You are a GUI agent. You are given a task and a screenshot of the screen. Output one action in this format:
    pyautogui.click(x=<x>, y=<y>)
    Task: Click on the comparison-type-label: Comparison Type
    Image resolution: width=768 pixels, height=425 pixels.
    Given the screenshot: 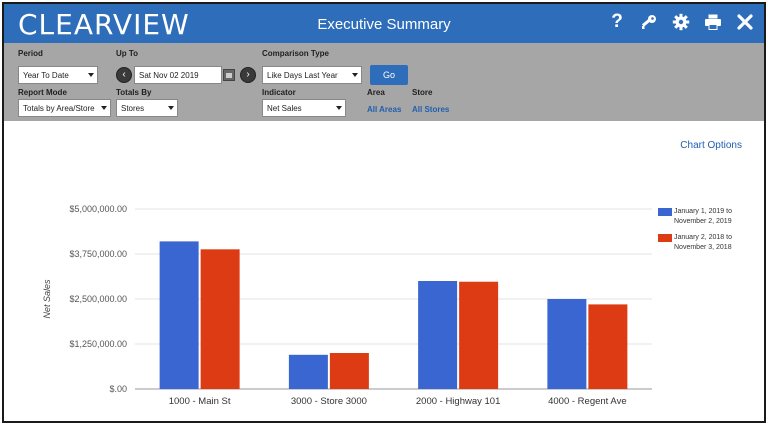 What is the action you would take?
    pyautogui.click(x=295, y=53)
    